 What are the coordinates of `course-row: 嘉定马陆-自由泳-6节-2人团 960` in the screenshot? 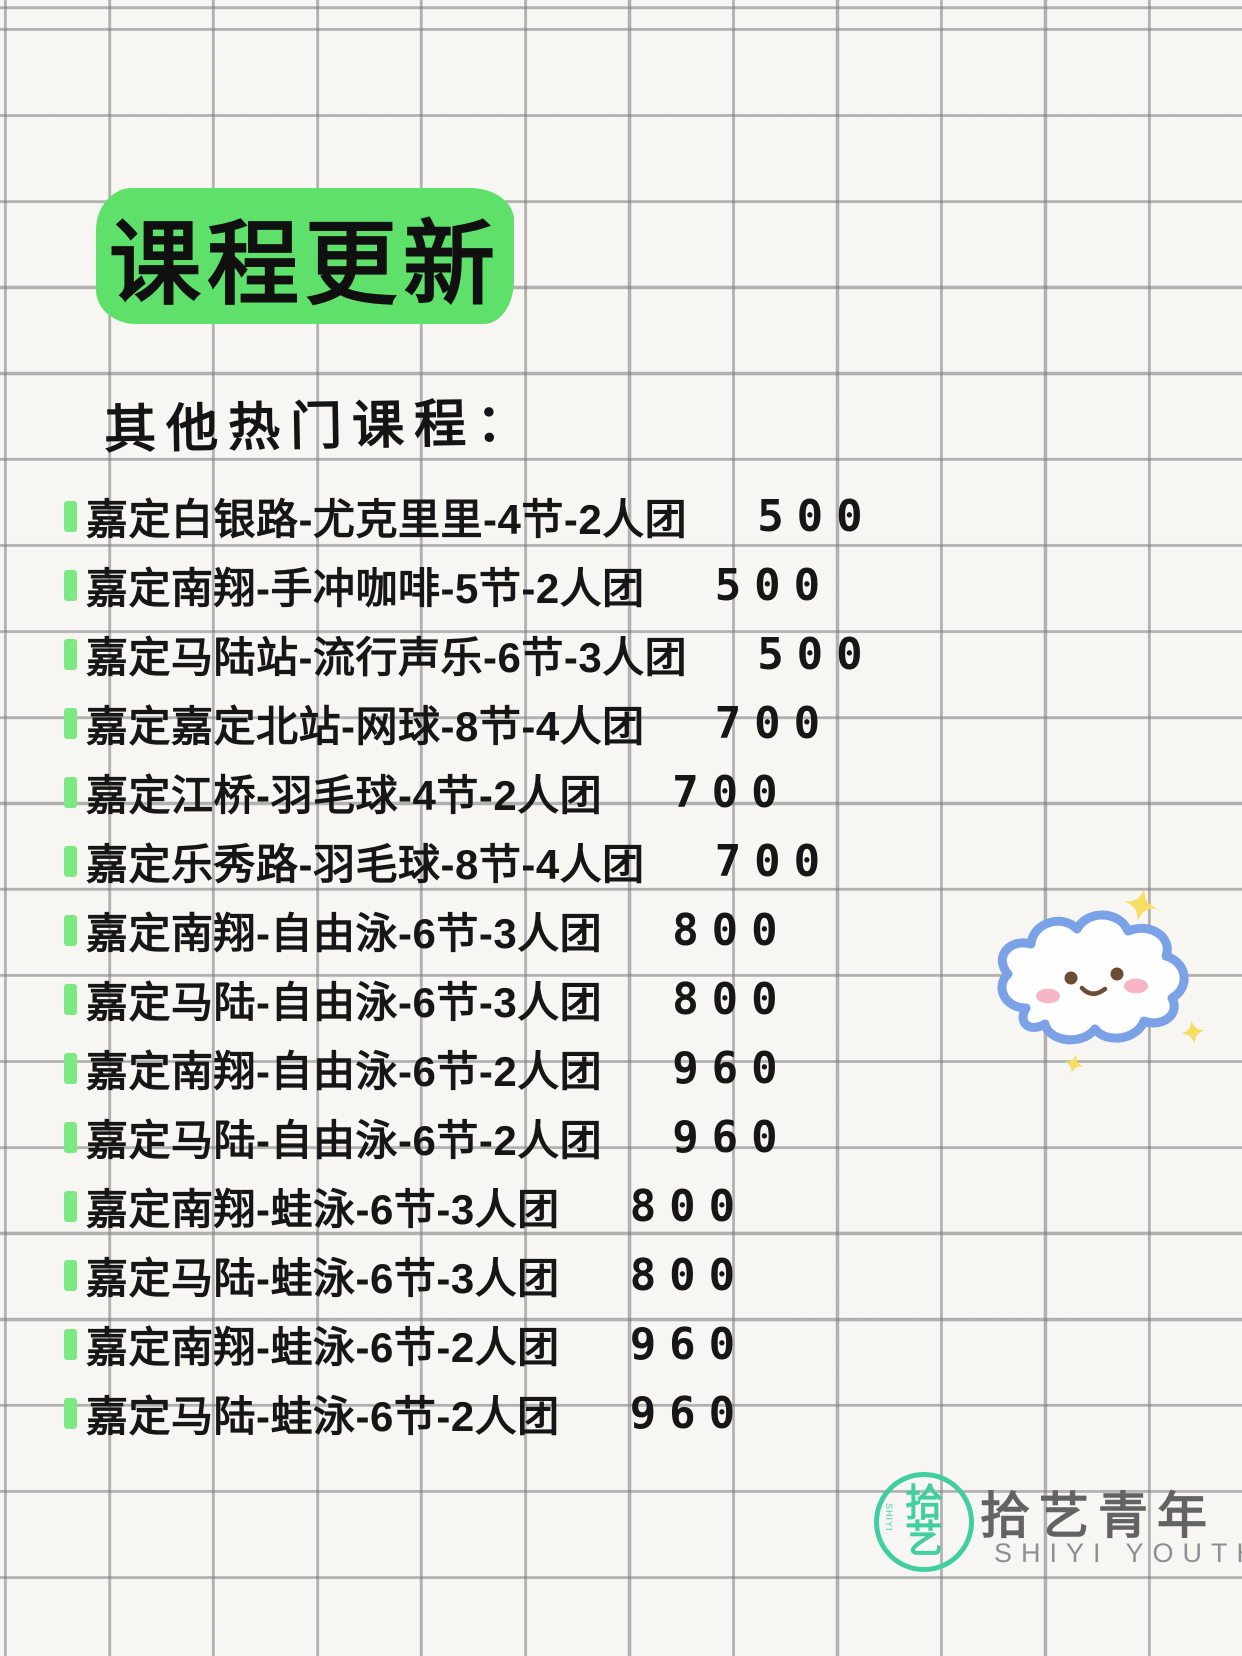 It's located at (554, 1137).